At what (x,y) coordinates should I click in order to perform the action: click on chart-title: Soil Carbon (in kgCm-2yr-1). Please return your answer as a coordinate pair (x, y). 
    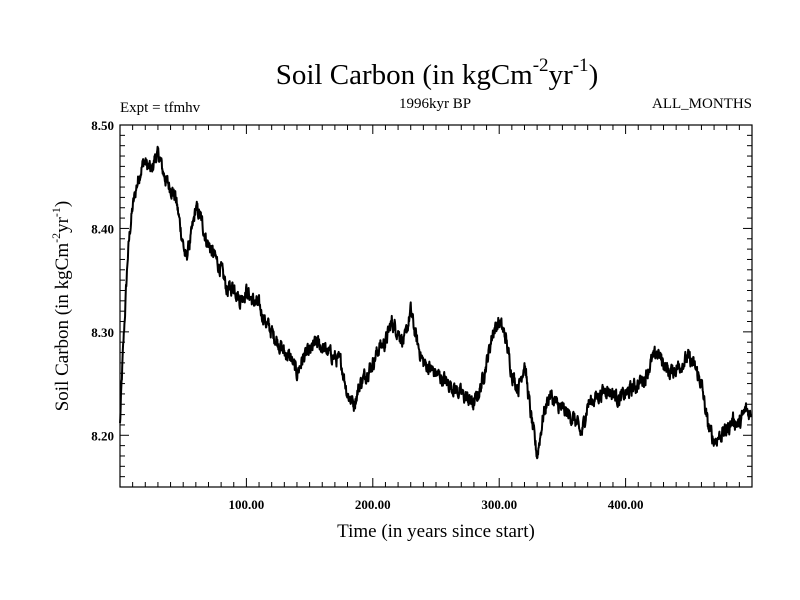
    Looking at the image, I should click on (437, 73).